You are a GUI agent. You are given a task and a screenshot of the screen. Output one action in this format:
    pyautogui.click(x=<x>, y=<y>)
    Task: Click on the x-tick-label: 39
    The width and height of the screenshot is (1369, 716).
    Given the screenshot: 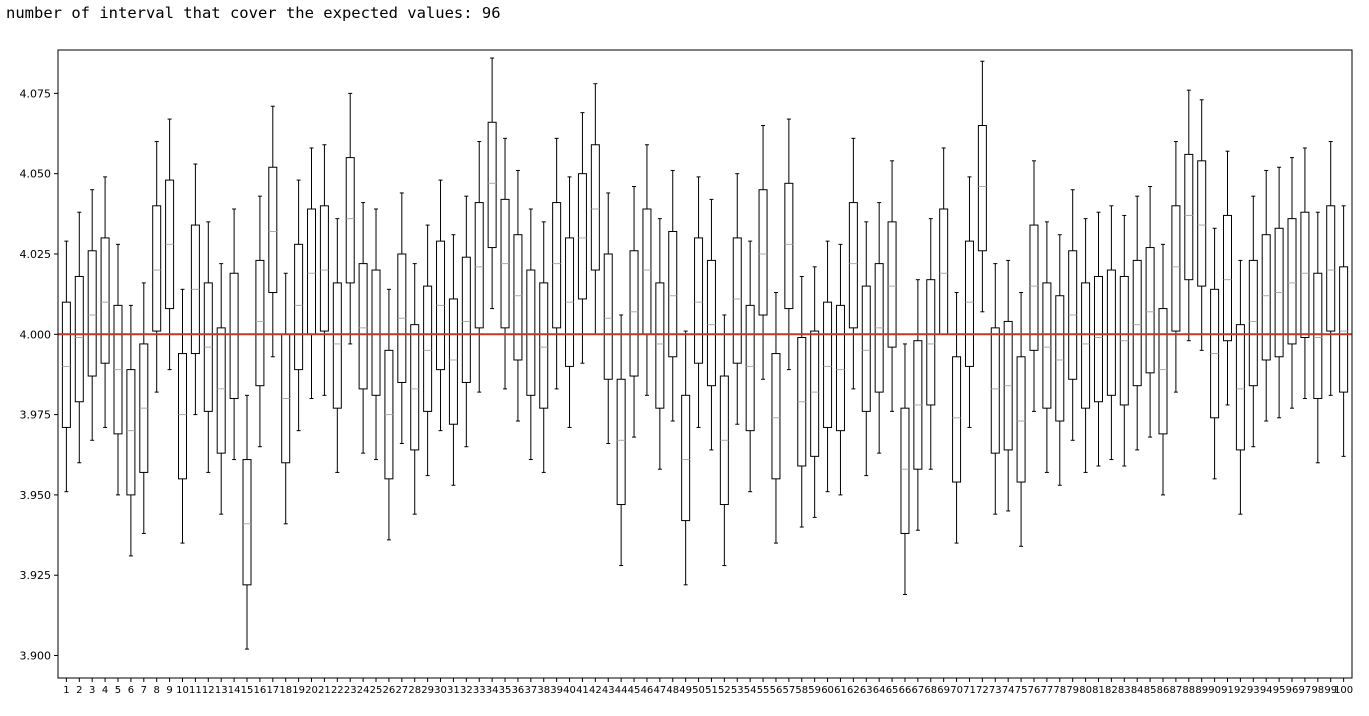 What is the action you would take?
    pyautogui.click(x=556, y=690)
    